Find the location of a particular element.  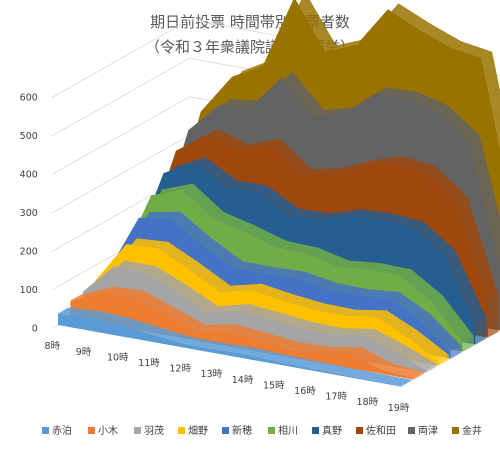

legend-label: 畑野 is located at coordinates (198, 430).